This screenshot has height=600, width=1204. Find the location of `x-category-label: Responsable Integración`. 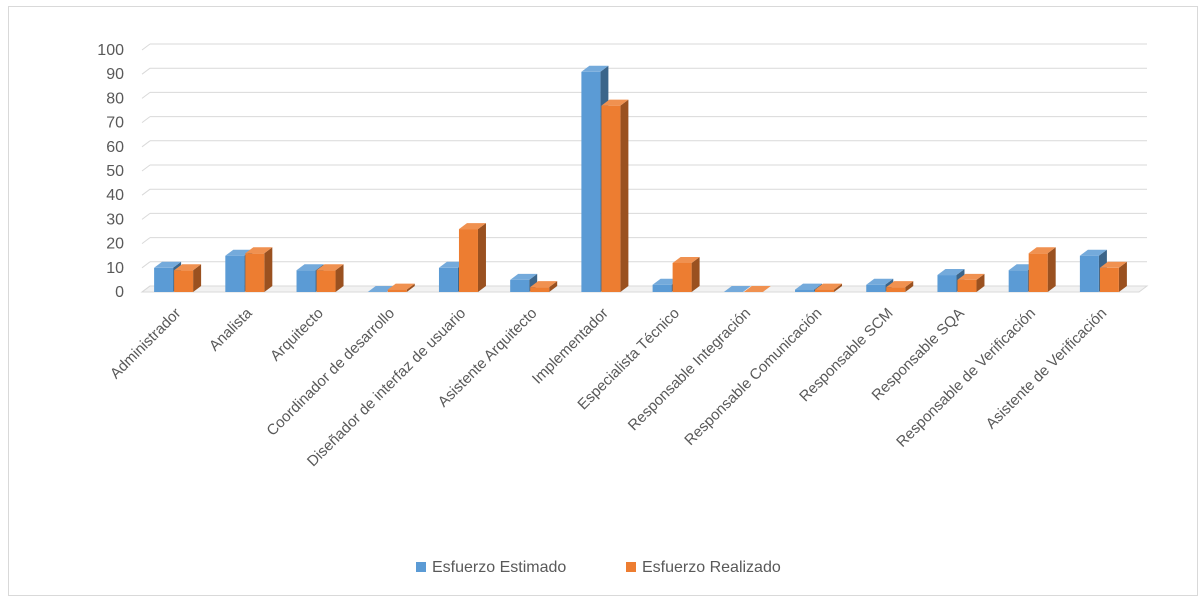

x-category-label: Responsable Integración is located at coordinates (689, 369).